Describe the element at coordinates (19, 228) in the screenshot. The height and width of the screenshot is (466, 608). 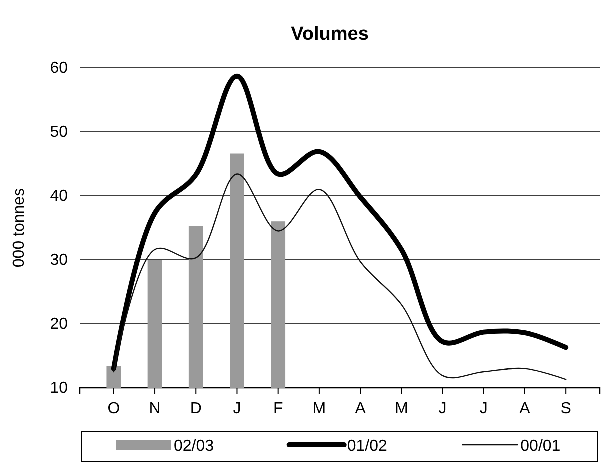
I see `y-axis-title: 000 tonnes` at that location.